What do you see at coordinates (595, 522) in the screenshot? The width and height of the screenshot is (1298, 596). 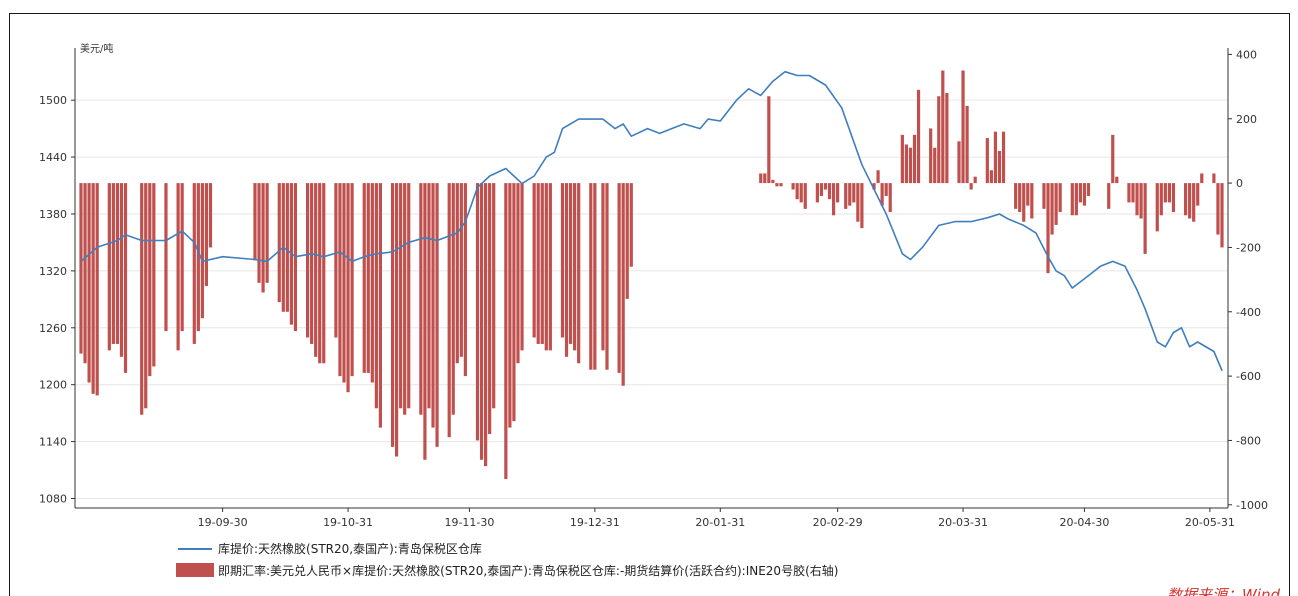 I see `x-tick-label: 19-12-31` at bounding box center [595, 522].